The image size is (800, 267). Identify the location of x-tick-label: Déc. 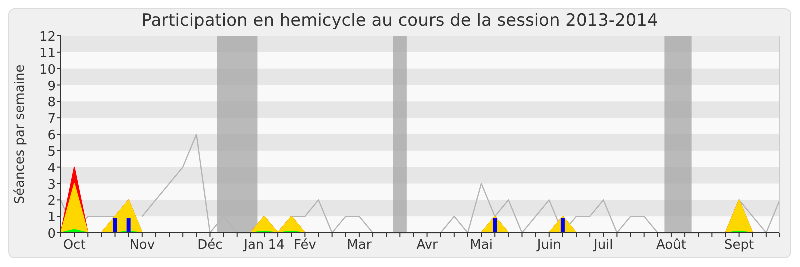
(210, 245).